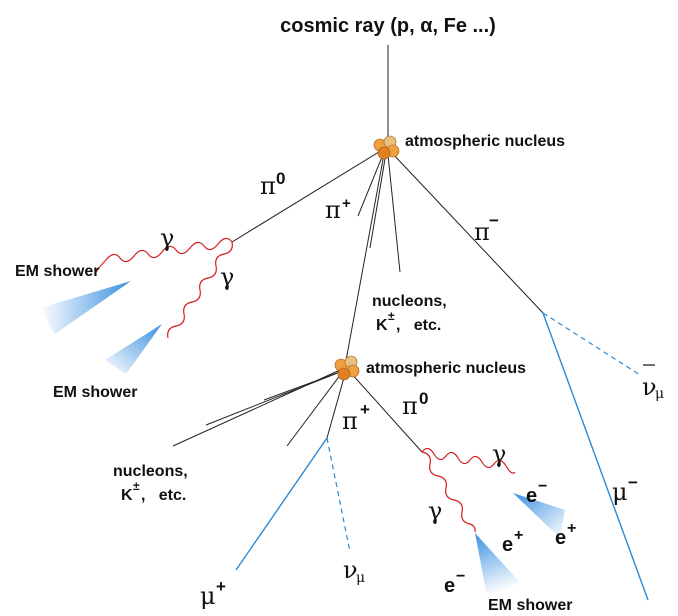 Image resolution: width=678 pixels, height=616 pixels. What do you see at coordinates (364, 260) in the screenshot?
I see `pi-plus-top-track` at bounding box center [364, 260].